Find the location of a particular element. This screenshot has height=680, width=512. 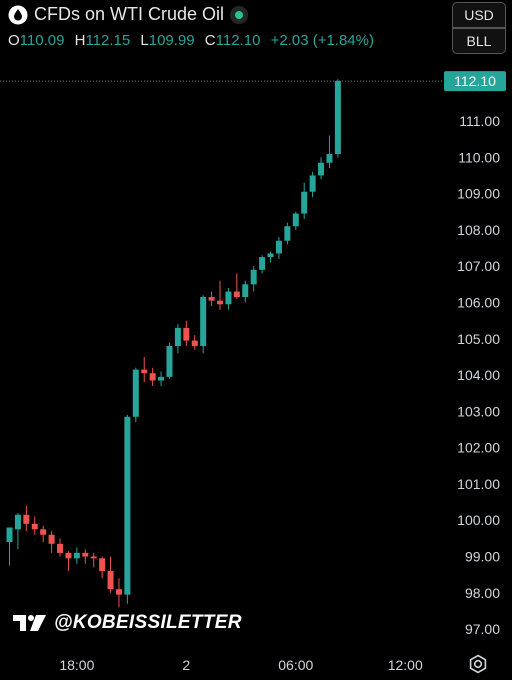

price-tag-box is located at coordinates (475, 81).